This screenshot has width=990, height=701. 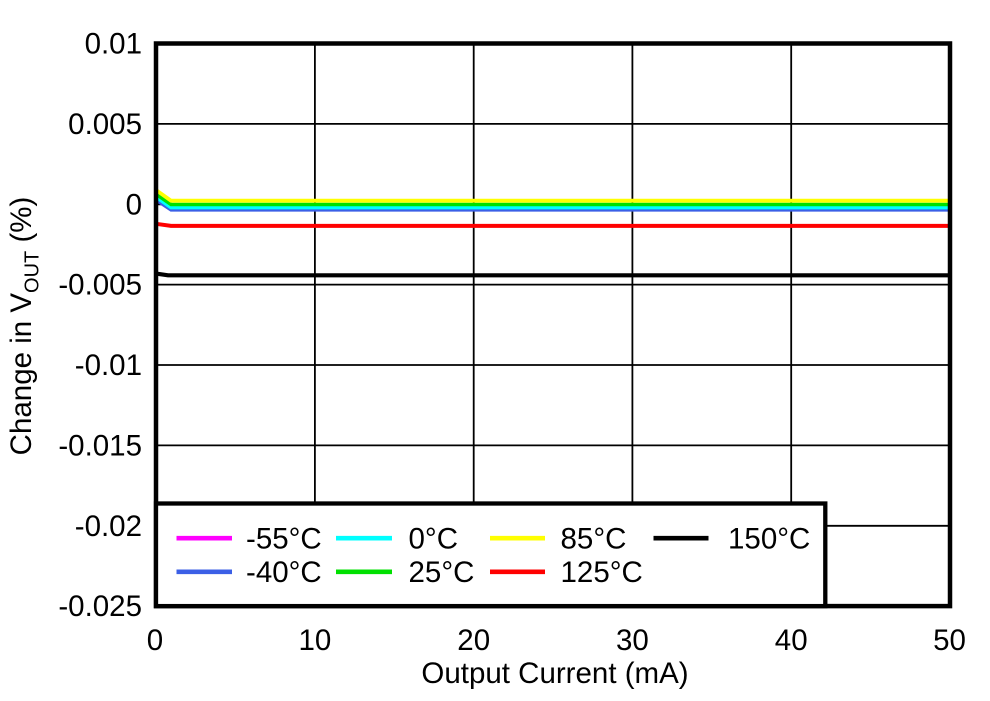 I want to click on svg-text: -0.005, so click(x=100, y=285).